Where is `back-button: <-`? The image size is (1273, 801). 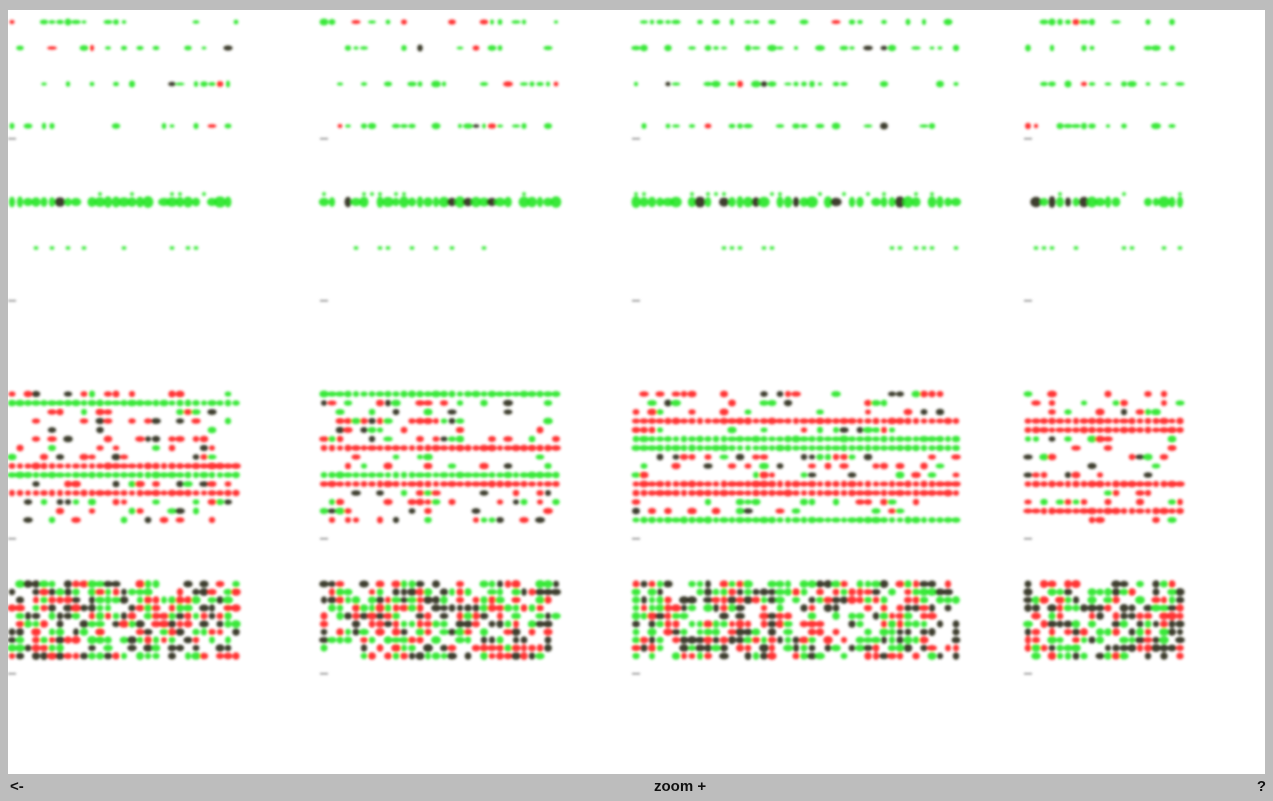
back-button: <- is located at coordinates (17, 786).